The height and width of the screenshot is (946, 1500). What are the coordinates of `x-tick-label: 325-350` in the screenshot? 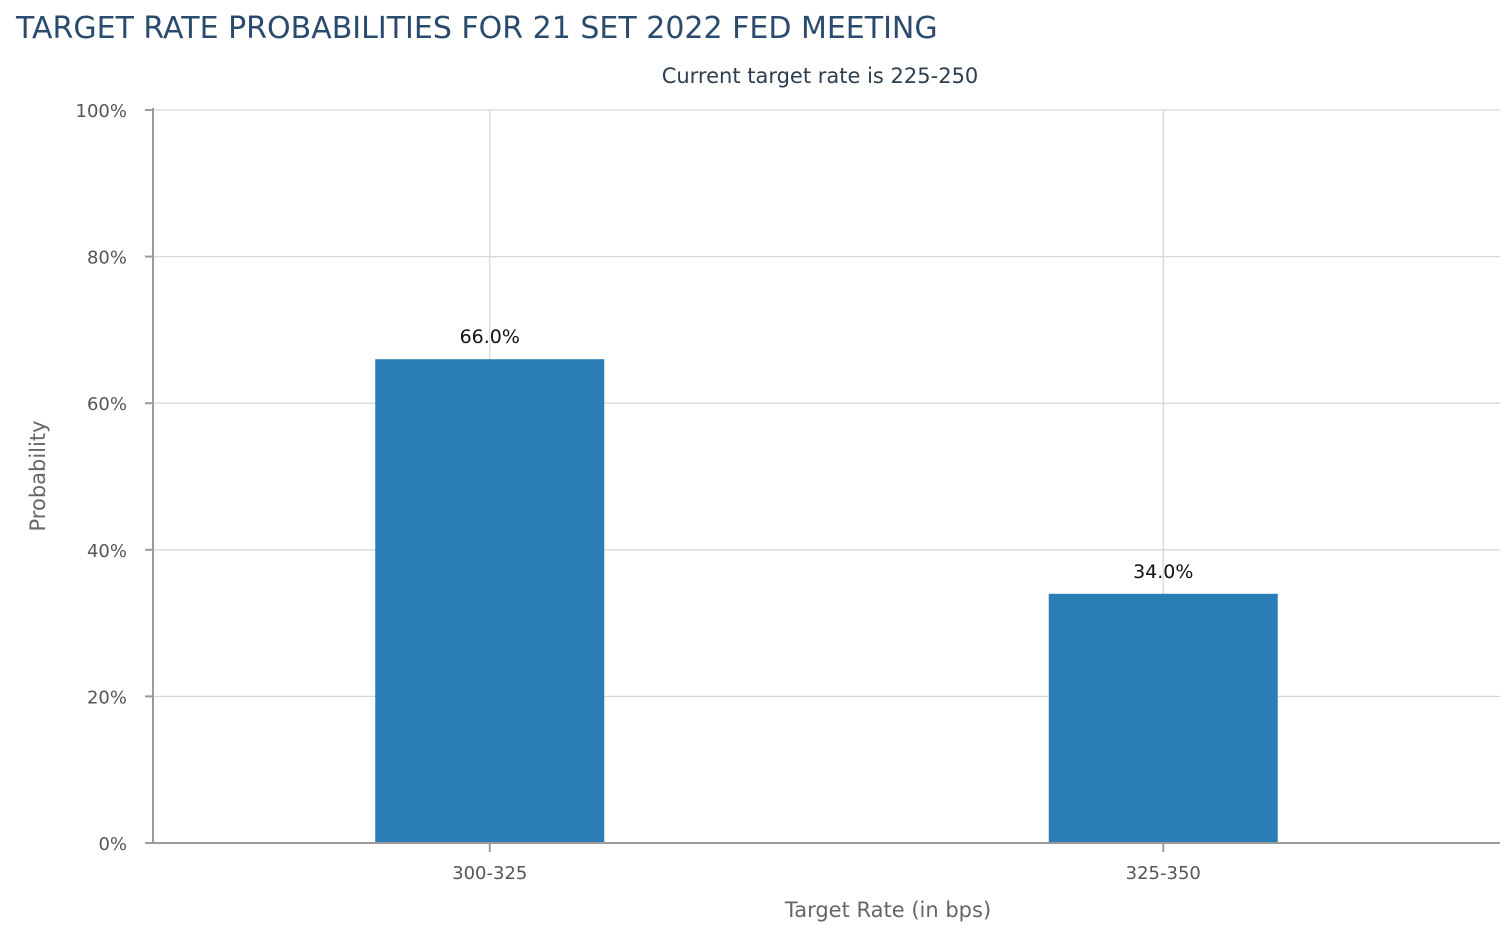 It's located at (1163, 873).